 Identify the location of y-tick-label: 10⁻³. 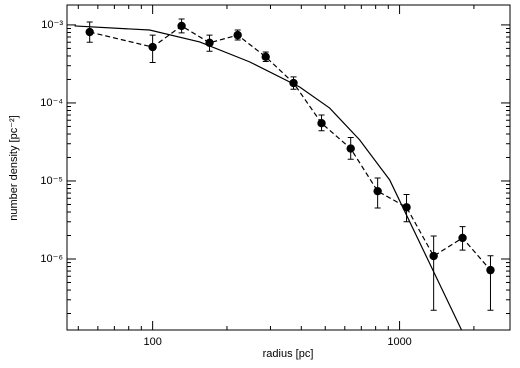
(52, 25).